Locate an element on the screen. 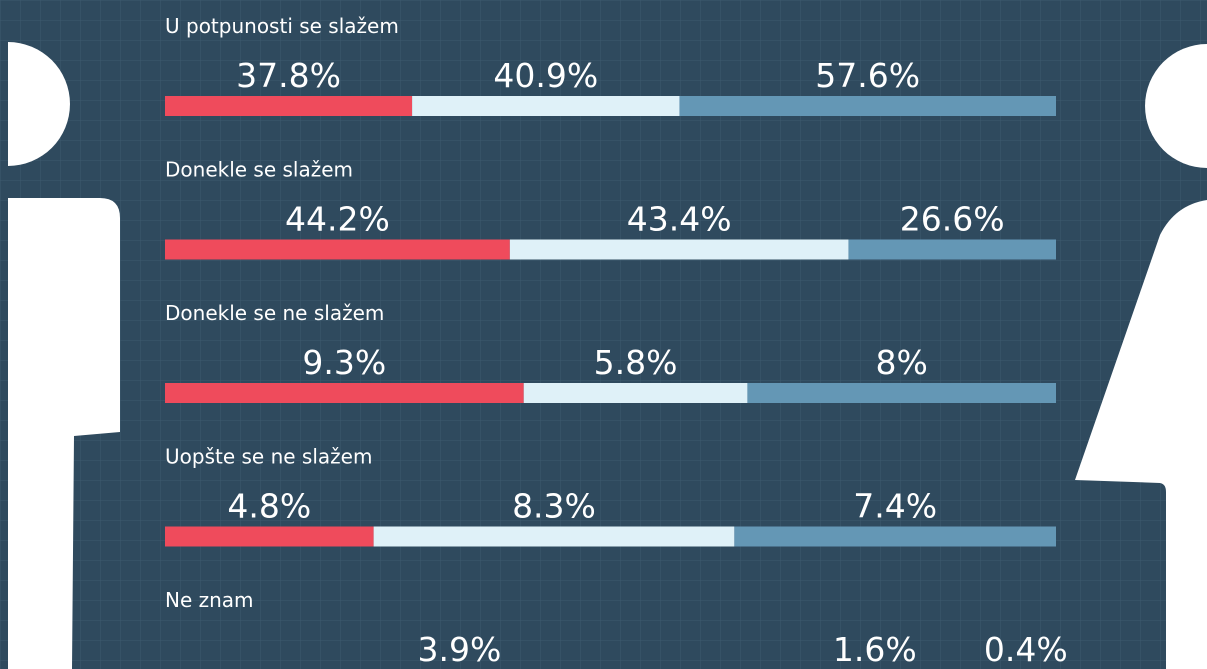 This screenshot has height=669, width=1207. row-label: Uopšte se ne slažem is located at coordinates (268, 457).